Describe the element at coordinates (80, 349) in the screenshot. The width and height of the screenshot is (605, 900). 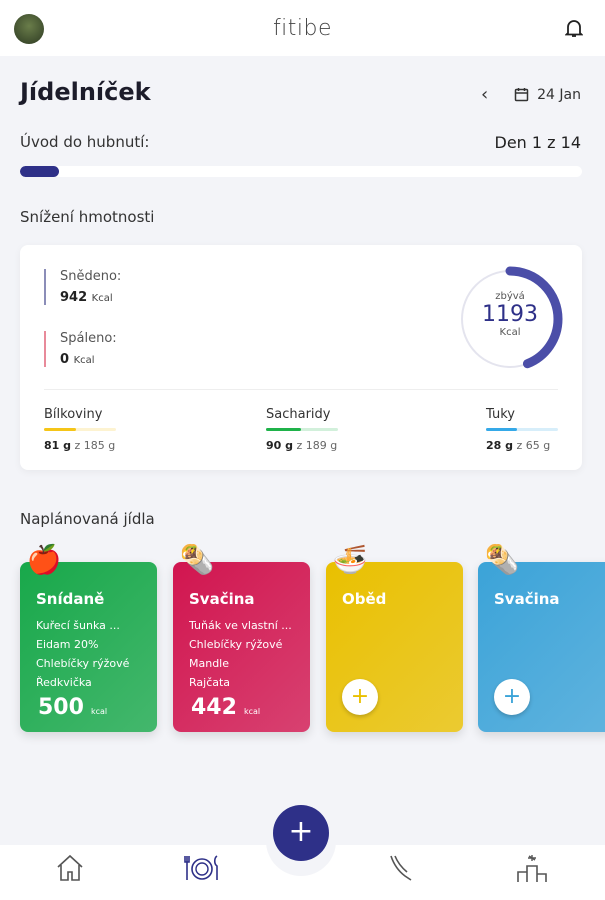
I see `burned-stat: Spáleno: 0 Kcal` at that location.